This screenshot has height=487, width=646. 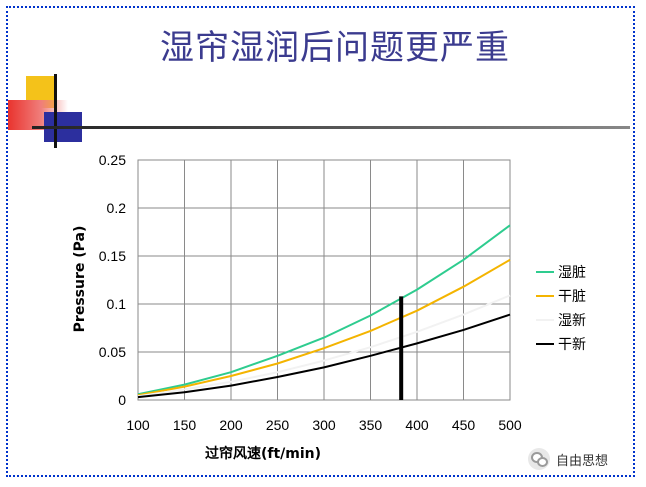 I want to click on x-tick-label: 150, so click(x=185, y=425).